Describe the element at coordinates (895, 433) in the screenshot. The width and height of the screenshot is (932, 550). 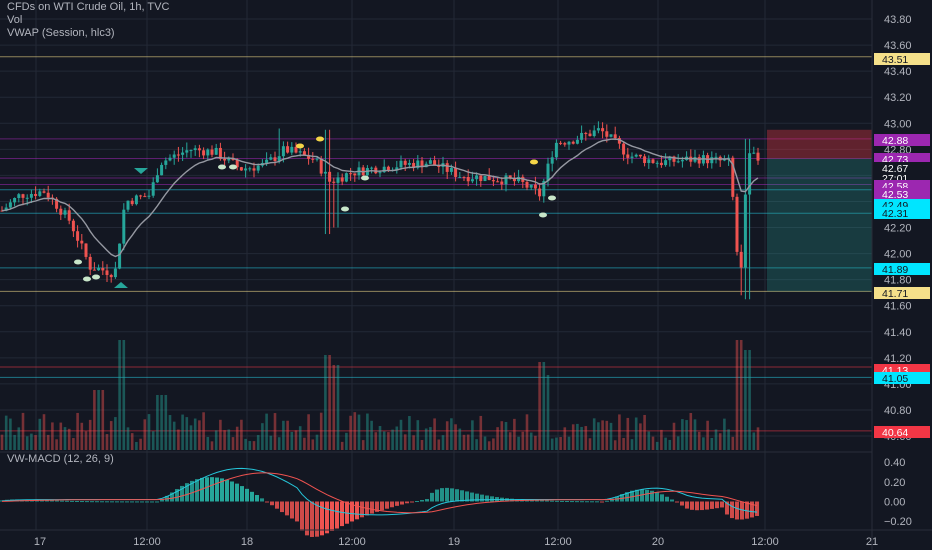
I see `svg-text: 40.64` at that location.